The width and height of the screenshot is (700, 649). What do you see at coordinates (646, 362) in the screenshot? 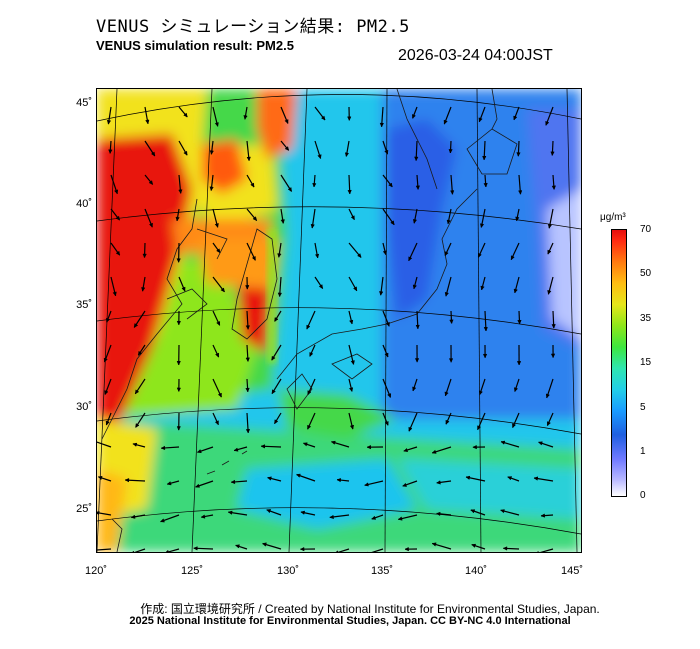
I see `colorbar-tick-15: 15` at bounding box center [646, 362].